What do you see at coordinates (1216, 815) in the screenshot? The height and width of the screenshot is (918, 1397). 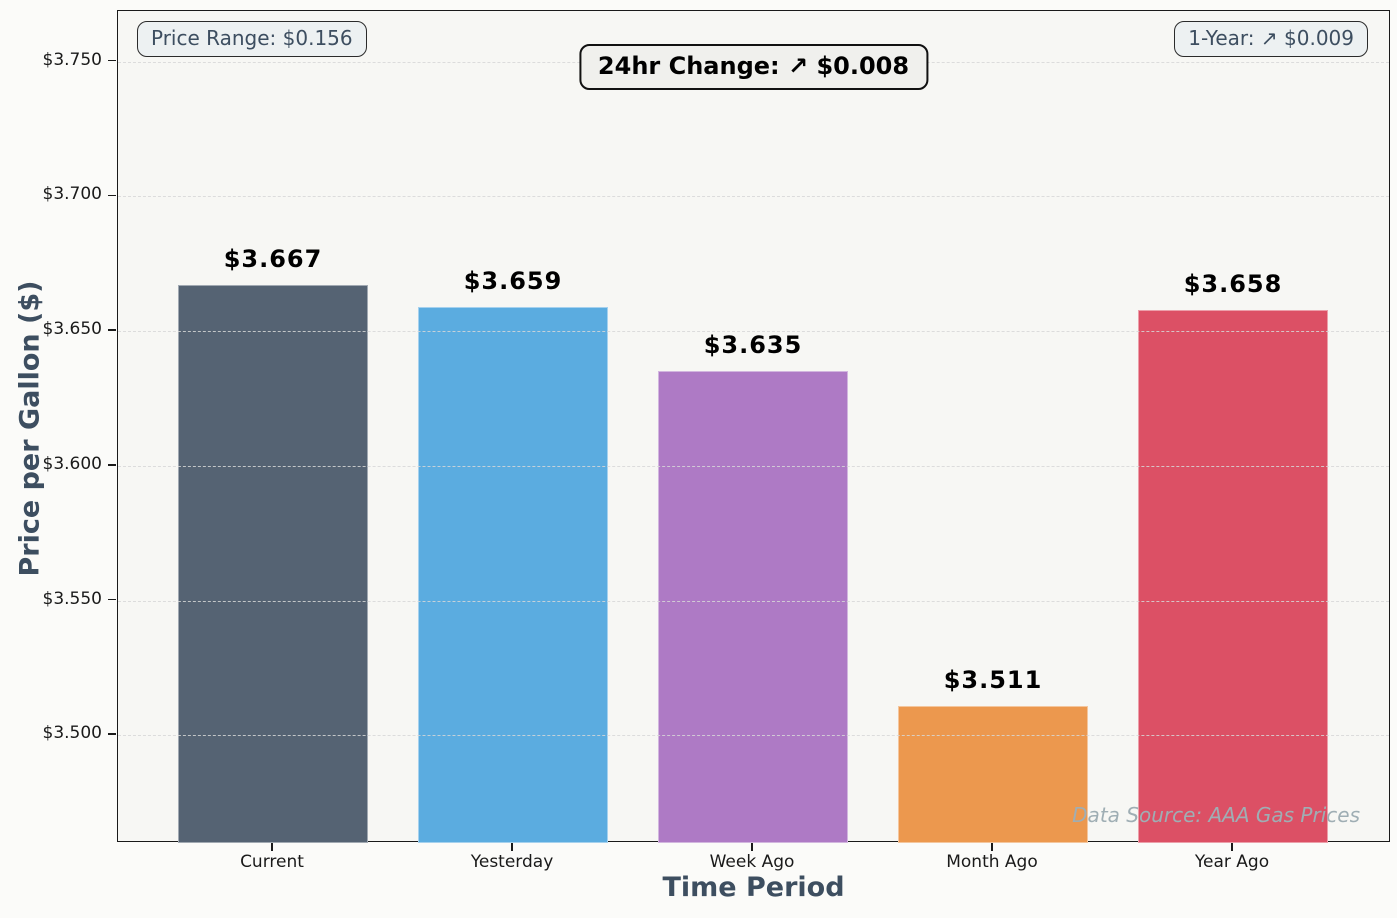 I see `data-source-label: Data Source: AAA Gas Prices` at bounding box center [1216, 815].